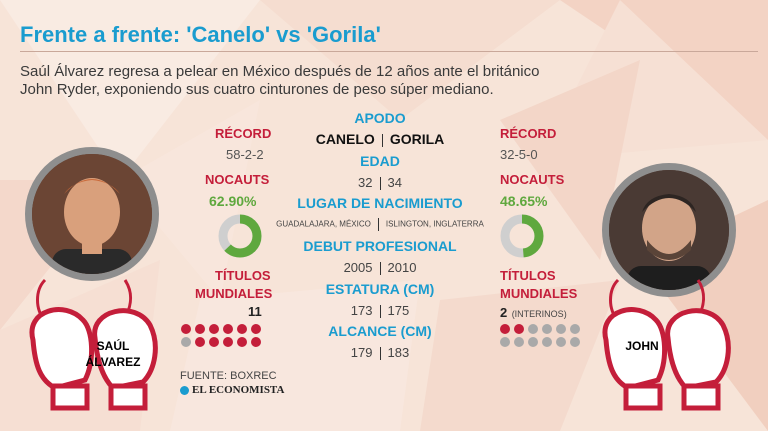 Image resolution: width=768 pixels, height=431 pixels. What do you see at coordinates (245, 154) in the screenshot?
I see `left-record-value: 58-2-2` at bounding box center [245, 154].